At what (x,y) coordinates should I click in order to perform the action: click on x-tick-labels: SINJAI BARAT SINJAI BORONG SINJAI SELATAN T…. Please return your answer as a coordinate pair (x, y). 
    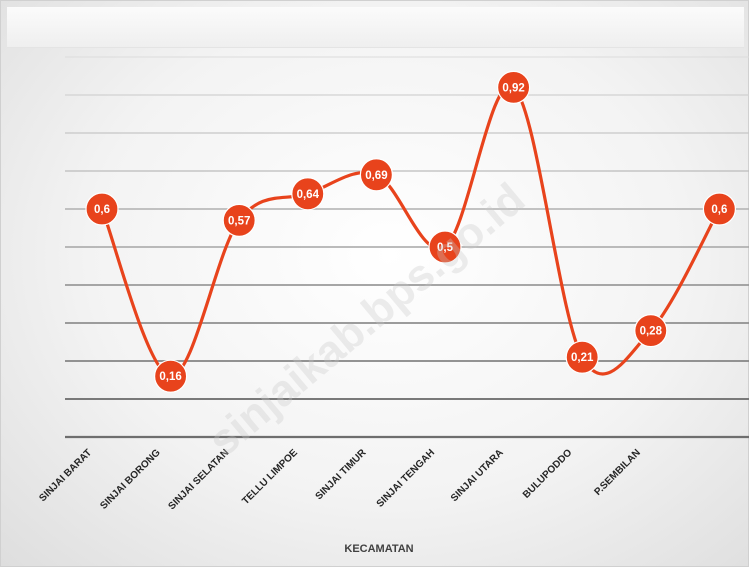
    Looking at the image, I should click on (340, 479).